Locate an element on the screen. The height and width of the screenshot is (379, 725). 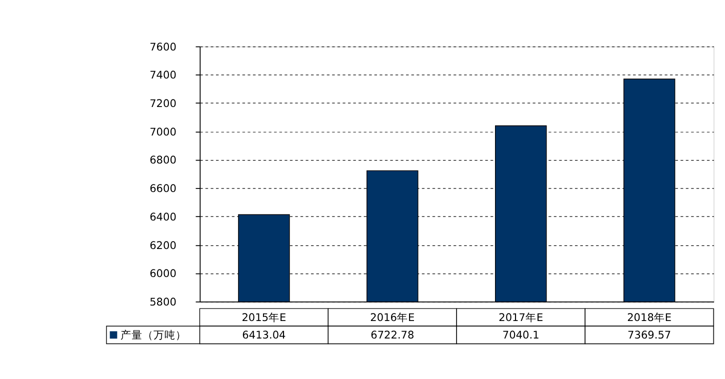
data-label: 6413.04 is located at coordinates (264, 335).